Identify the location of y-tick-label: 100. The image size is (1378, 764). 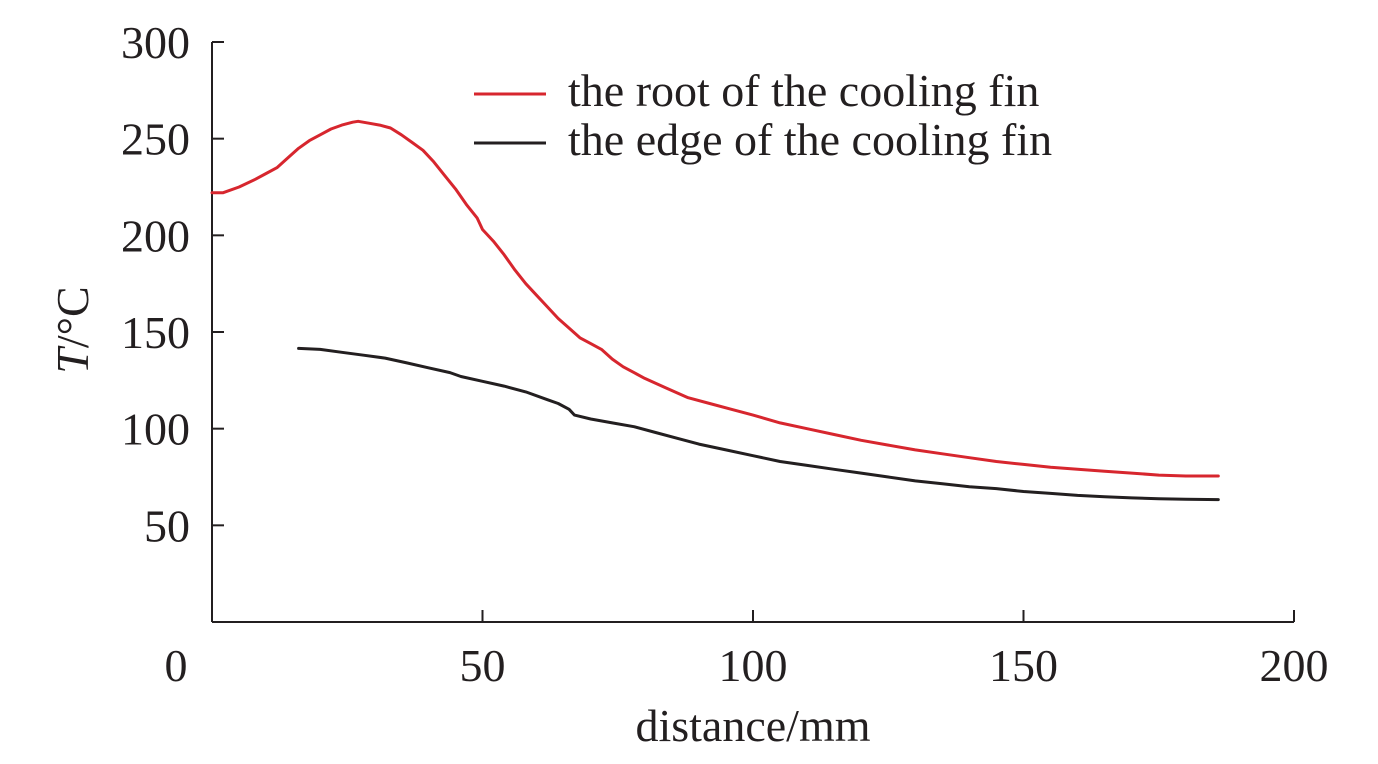
(155, 429).